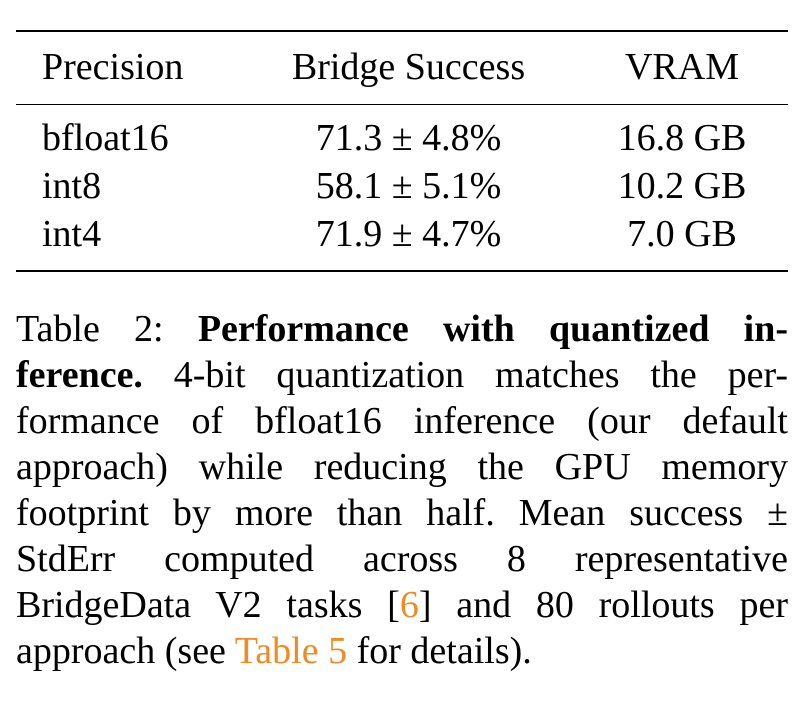 This screenshot has width=804, height=714. What do you see at coordinates (72, 186) in the screenshot?
I see `precision-cell: int8` at bounding box center [72, 186].